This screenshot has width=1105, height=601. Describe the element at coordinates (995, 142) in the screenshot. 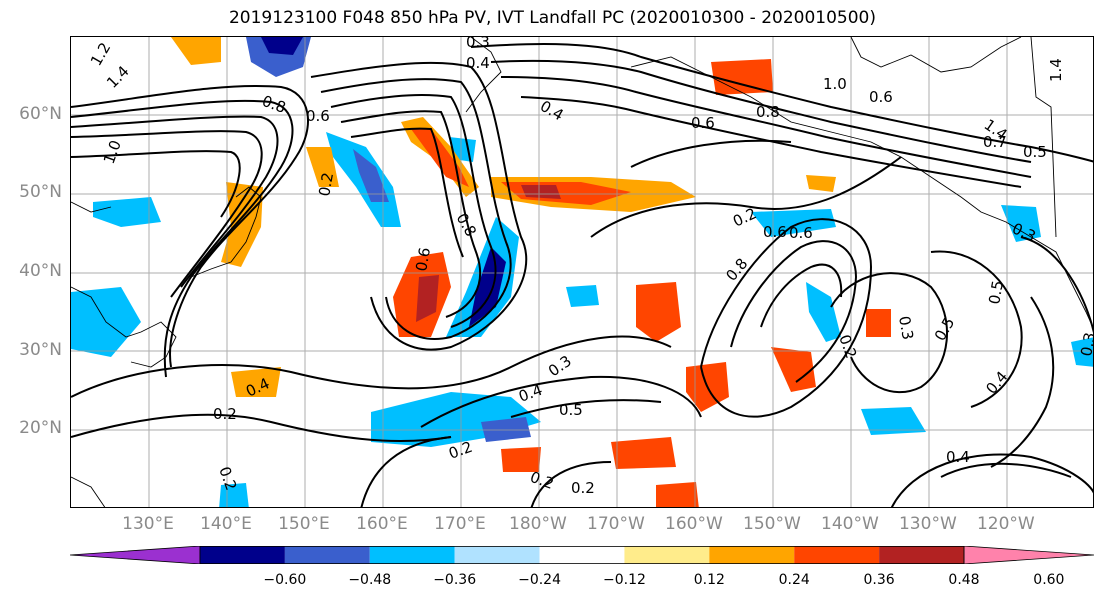

I see `contour-label: 0.7` at that location.